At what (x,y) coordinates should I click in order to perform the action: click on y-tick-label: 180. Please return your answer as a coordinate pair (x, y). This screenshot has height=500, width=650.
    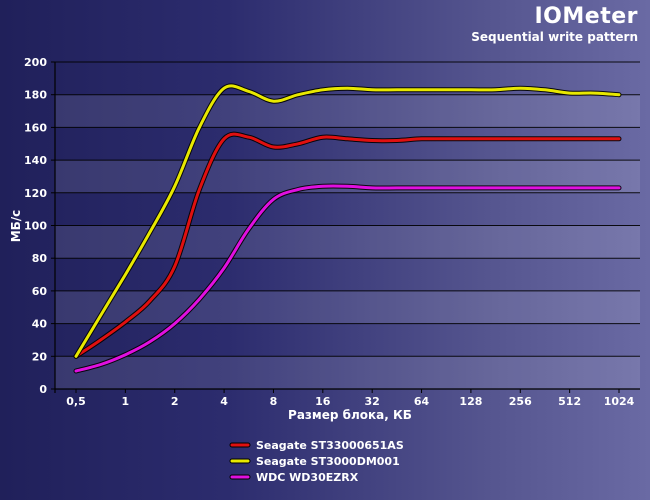
    Looking at the image, I should click on (35, 95).